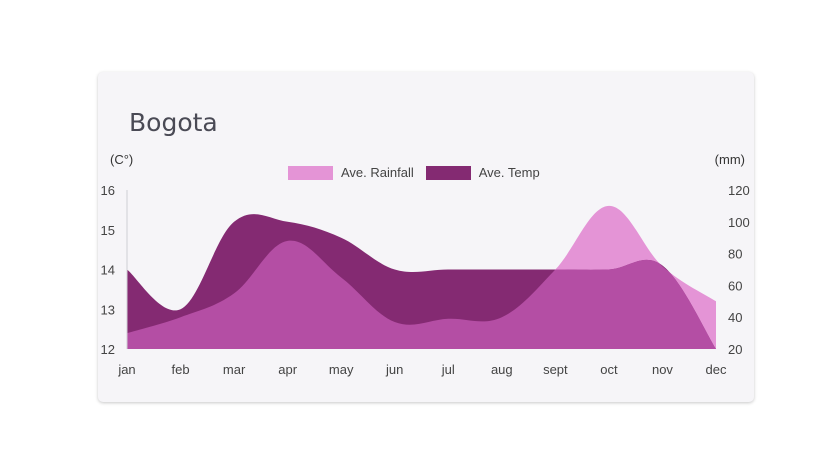  I want to click on y-right-tick-label: 80, so click(735, 254).